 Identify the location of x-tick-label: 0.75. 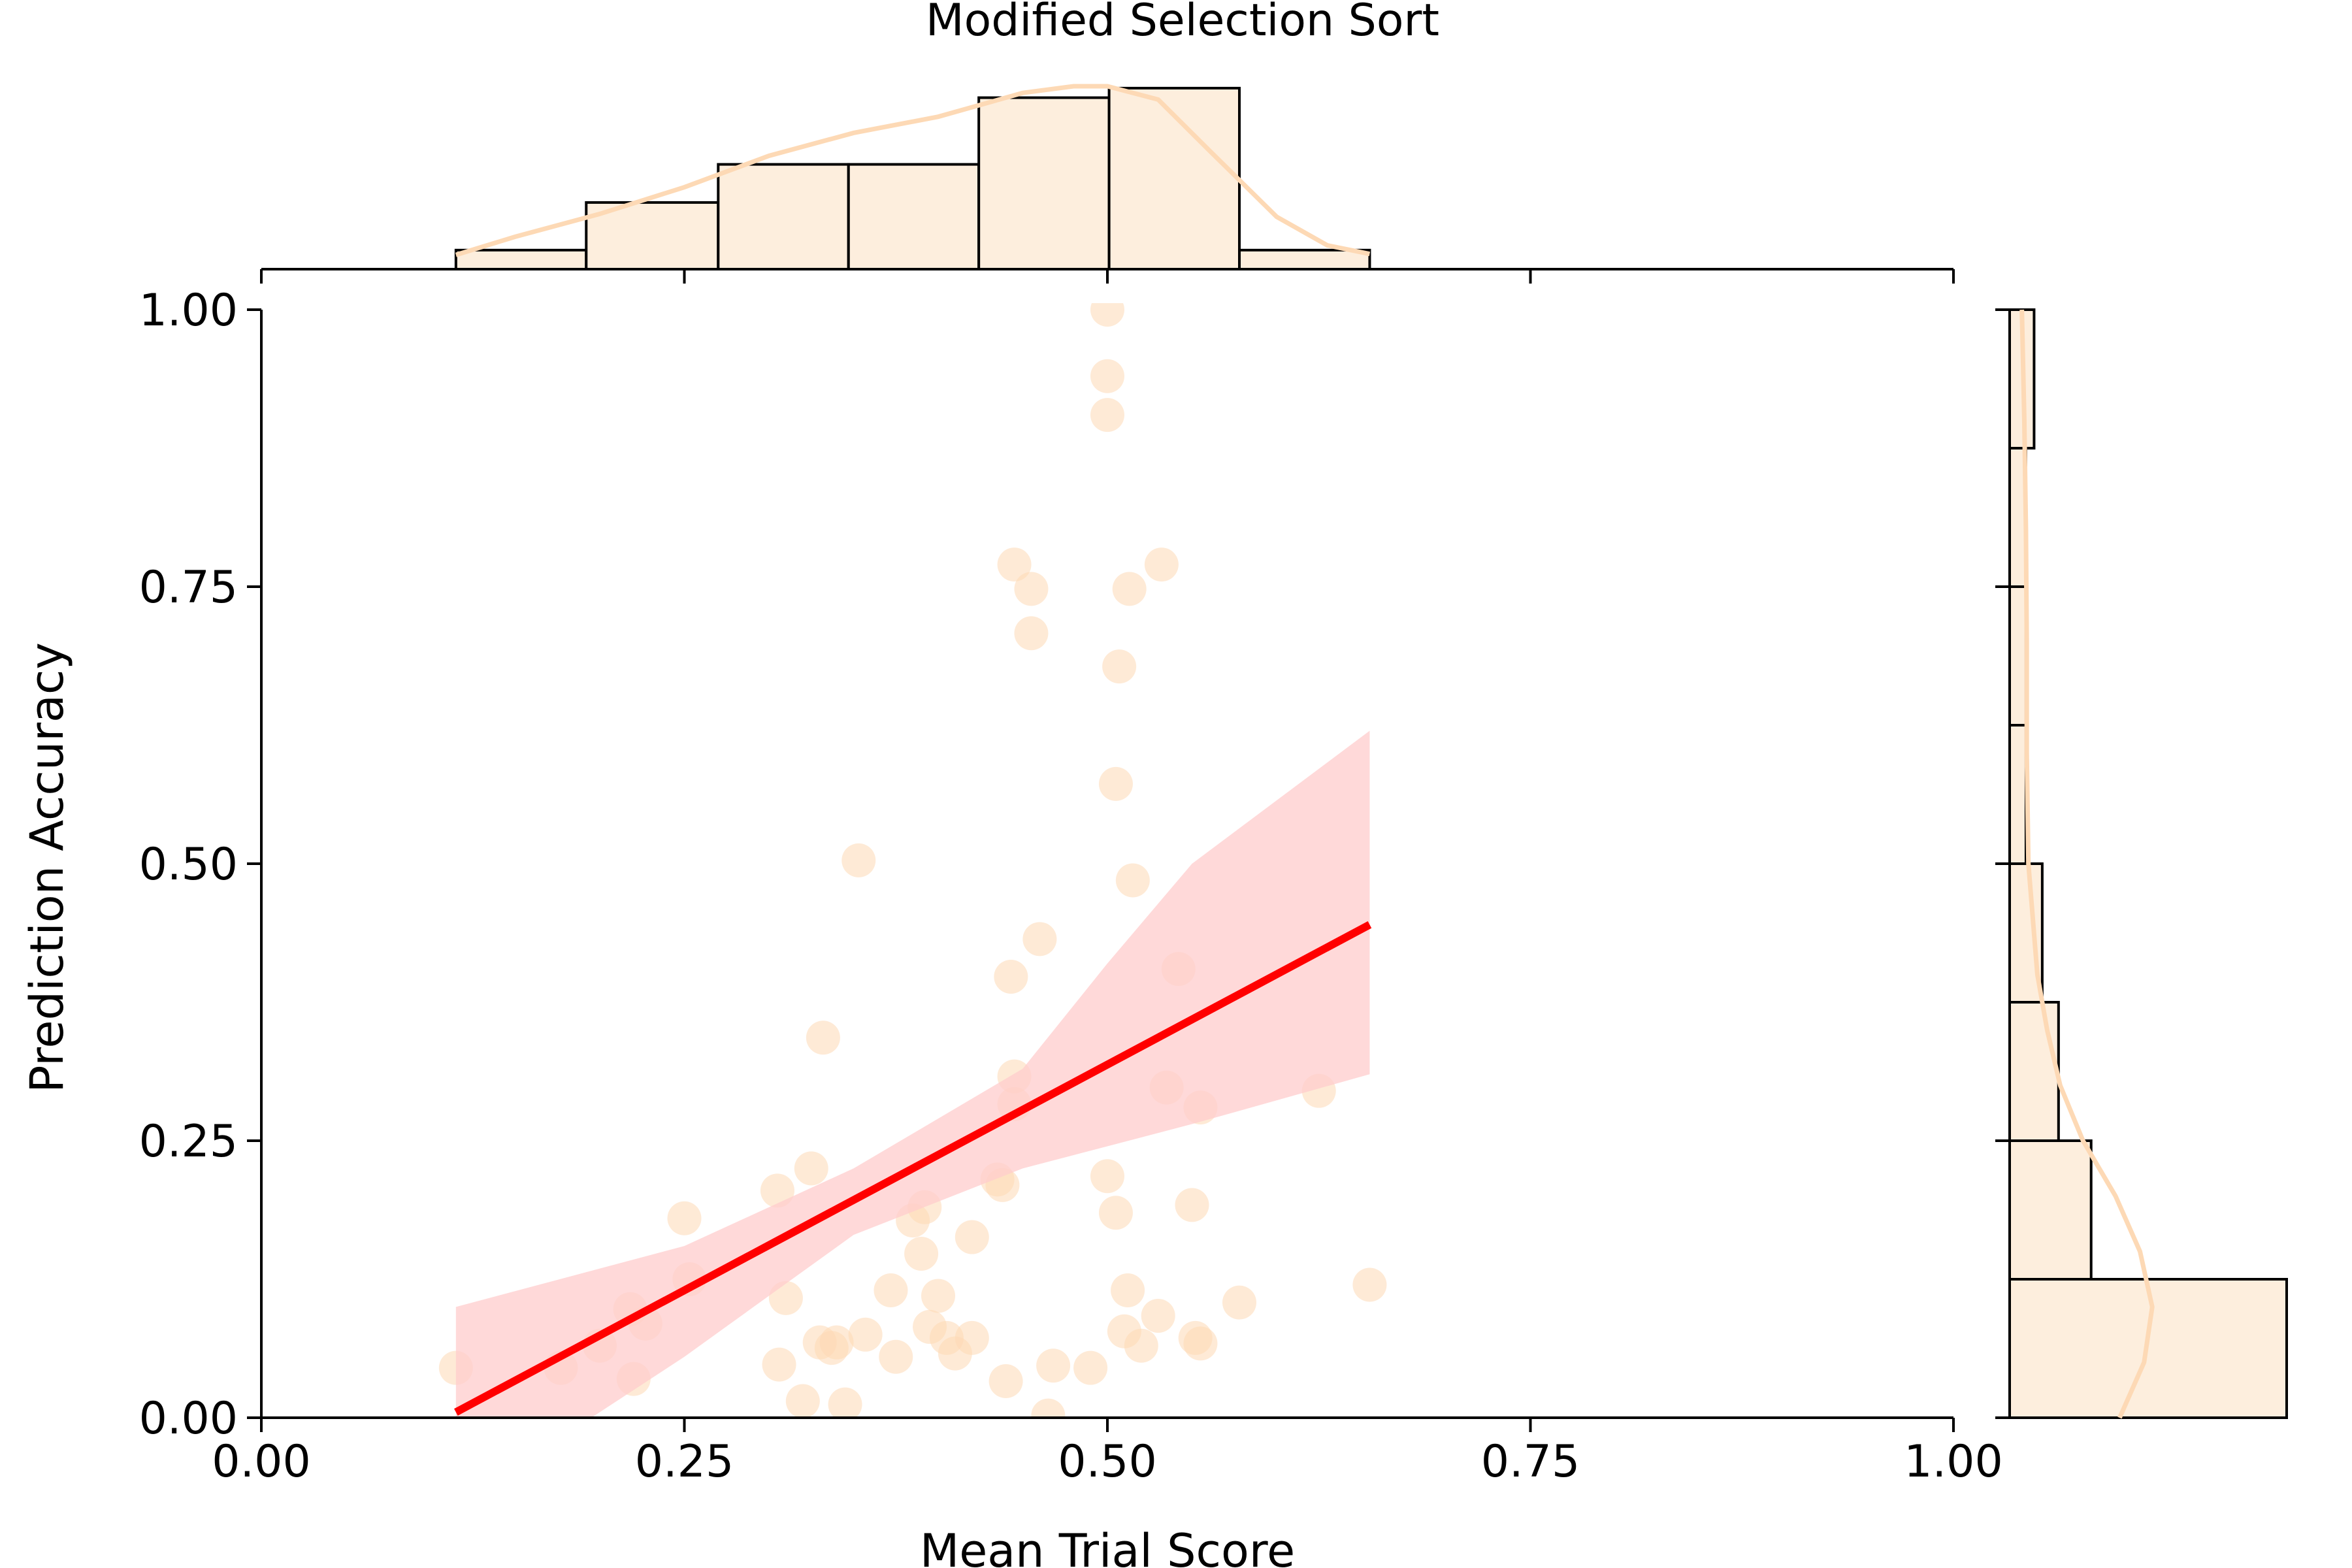
(1530, 1462).